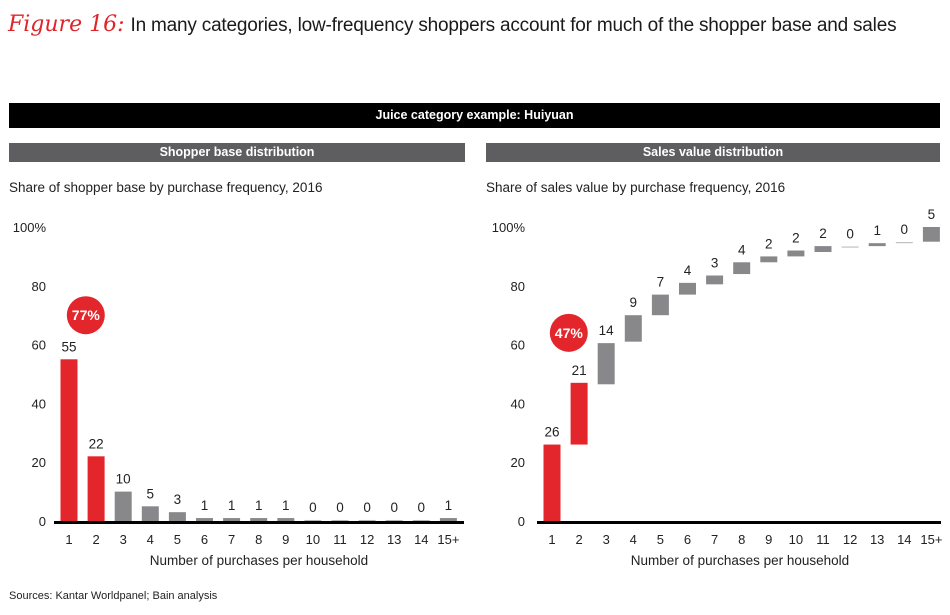 This screenshot has width=950, height=615. What do you see at coordinates (850, 234) in the screenshot?
I see `sales-value-label: 0` at bounding box center [850, 234].